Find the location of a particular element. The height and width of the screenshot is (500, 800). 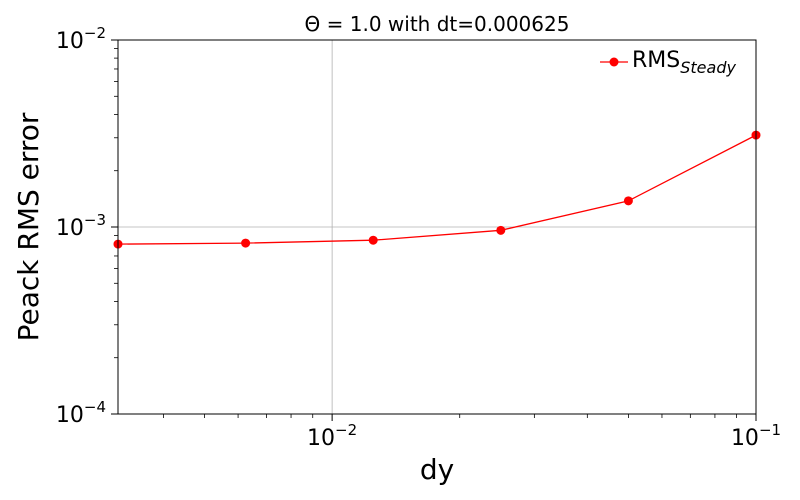

legend-marker is located at coordinates (614, 62).